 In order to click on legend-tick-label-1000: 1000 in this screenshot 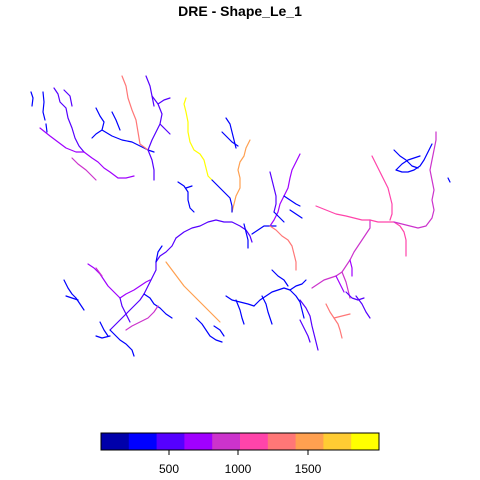, I will do `click(238, 469)`.